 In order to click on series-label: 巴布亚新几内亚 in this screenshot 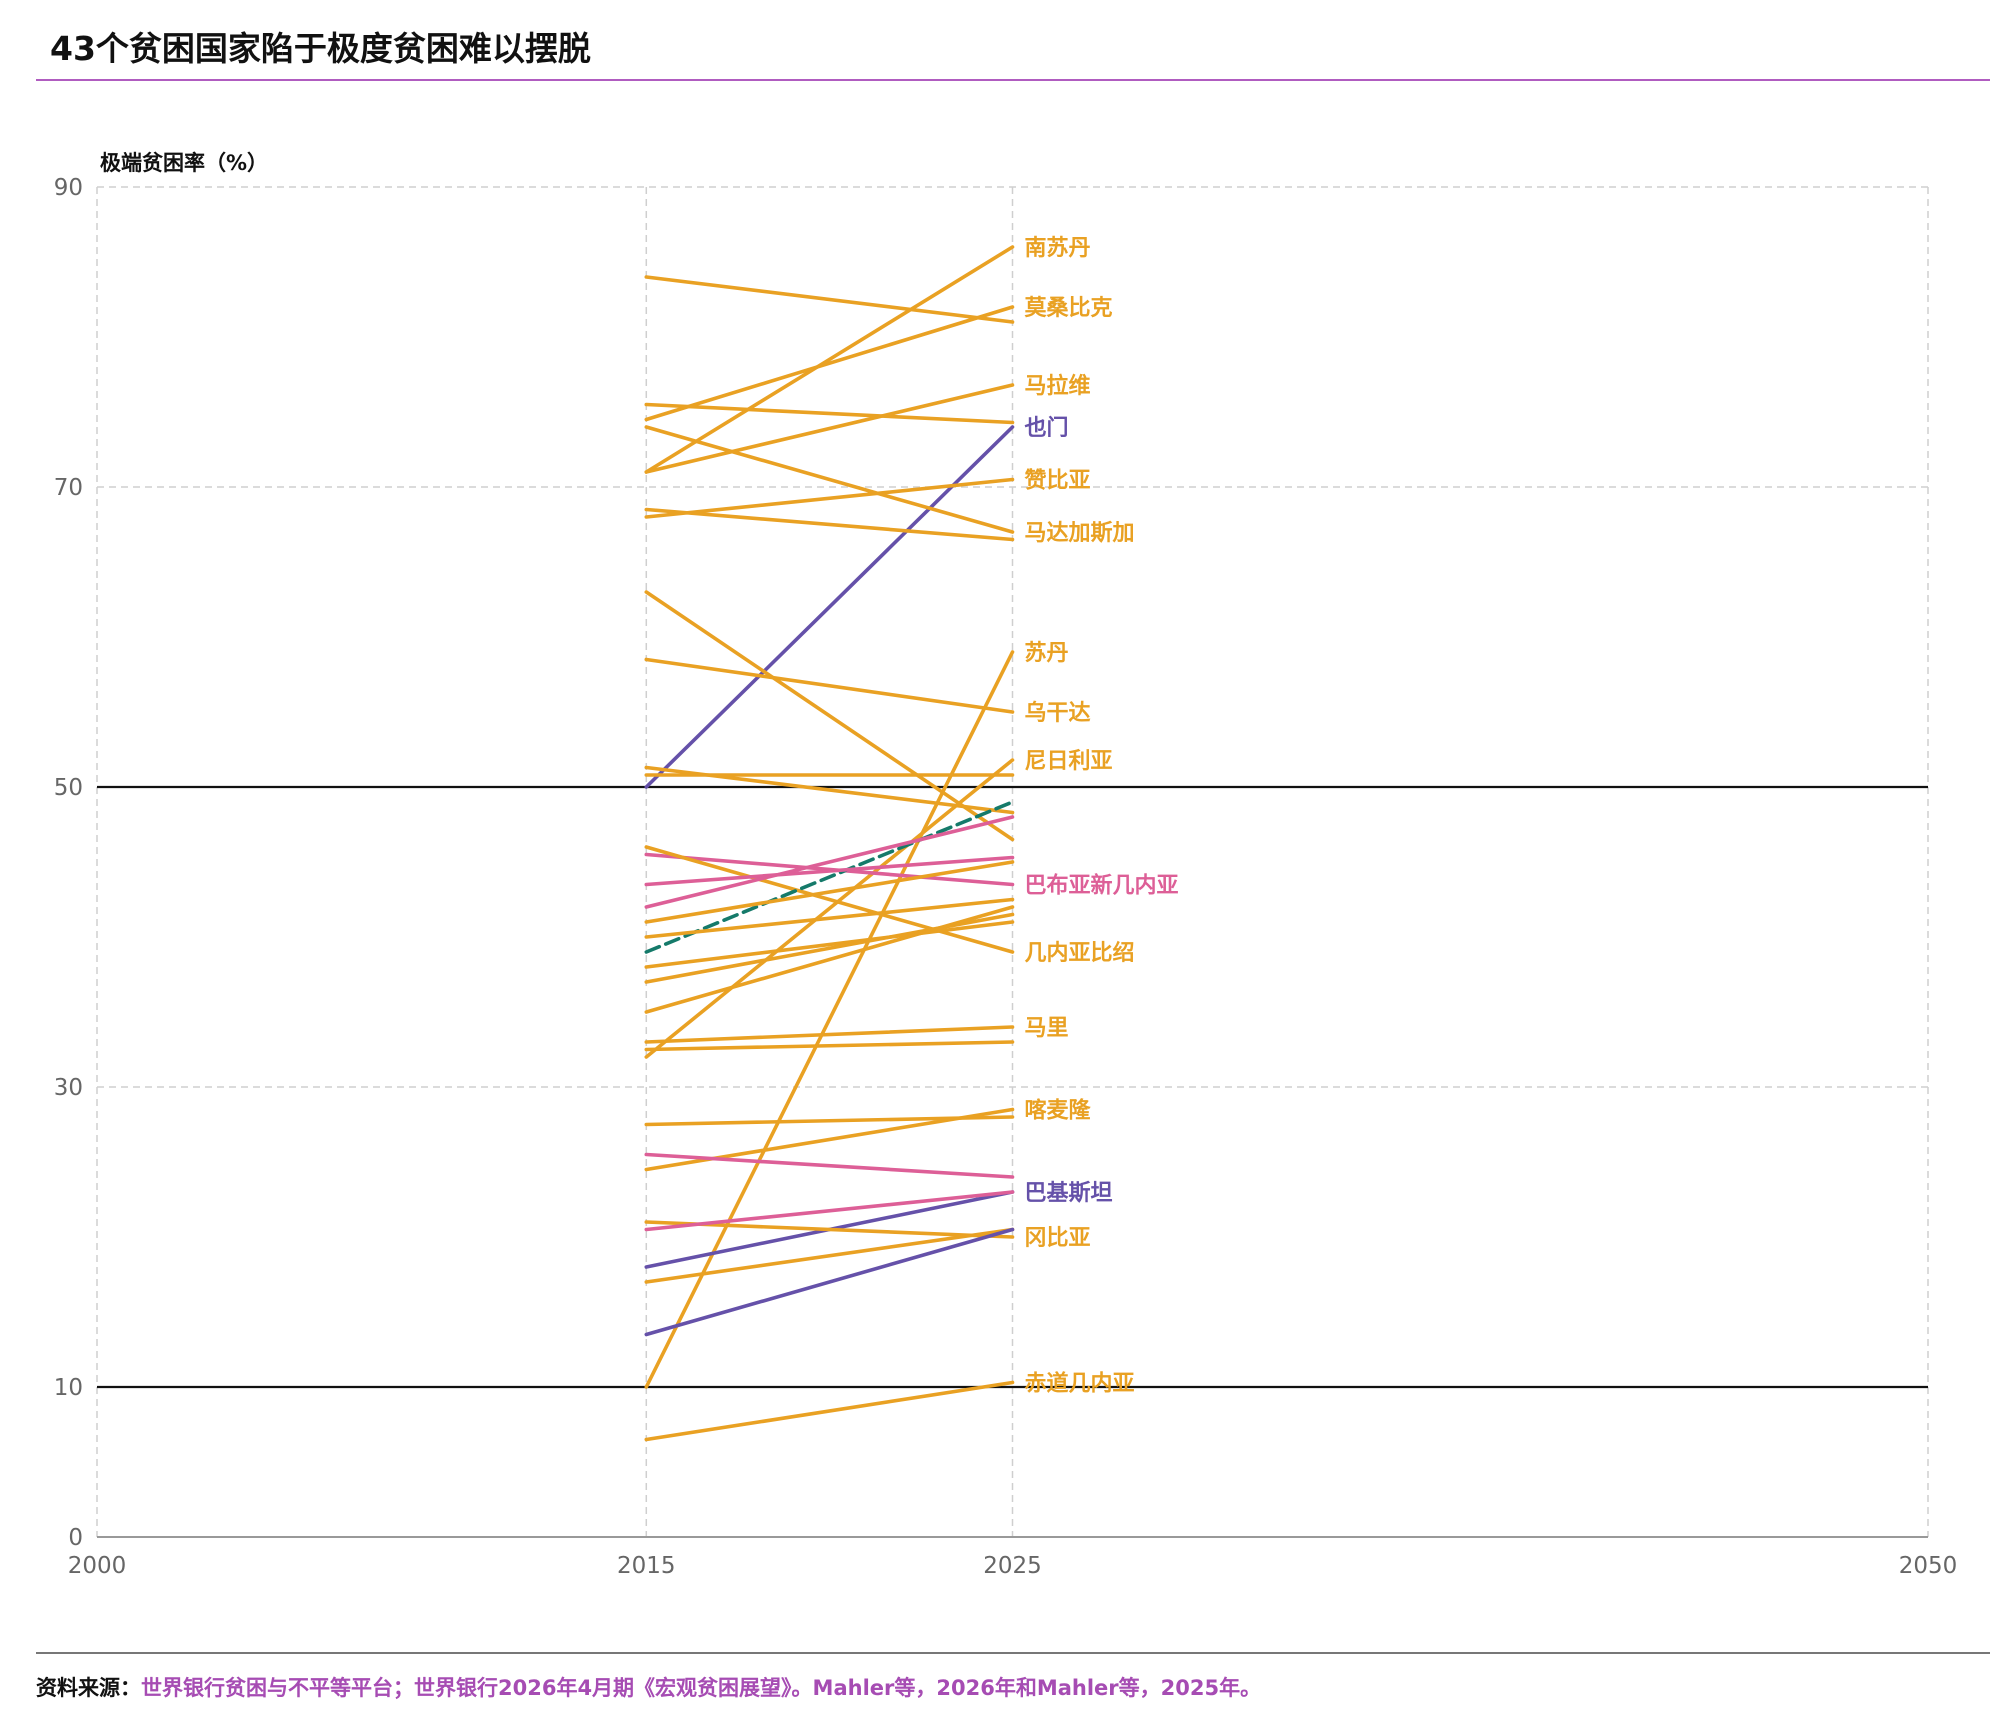, I will do `click(1102, 886)`.